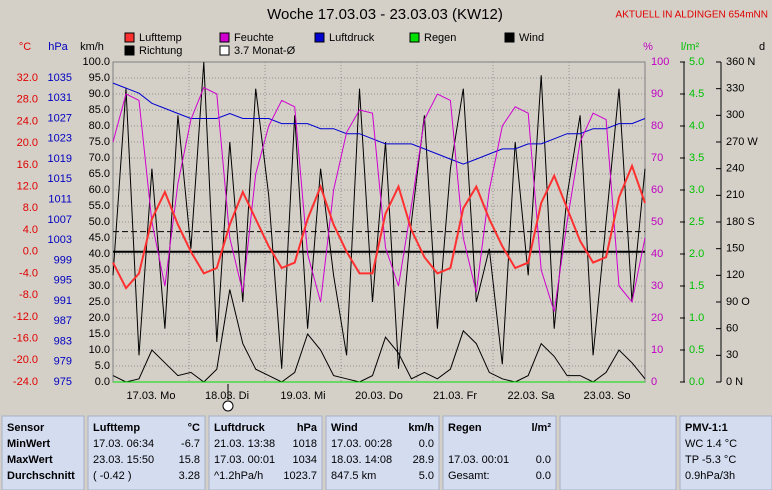  What do you see at coordinates (60, 159) in the screenshot?
I see `tick-label: 1019` at bounding box center [60, 159].